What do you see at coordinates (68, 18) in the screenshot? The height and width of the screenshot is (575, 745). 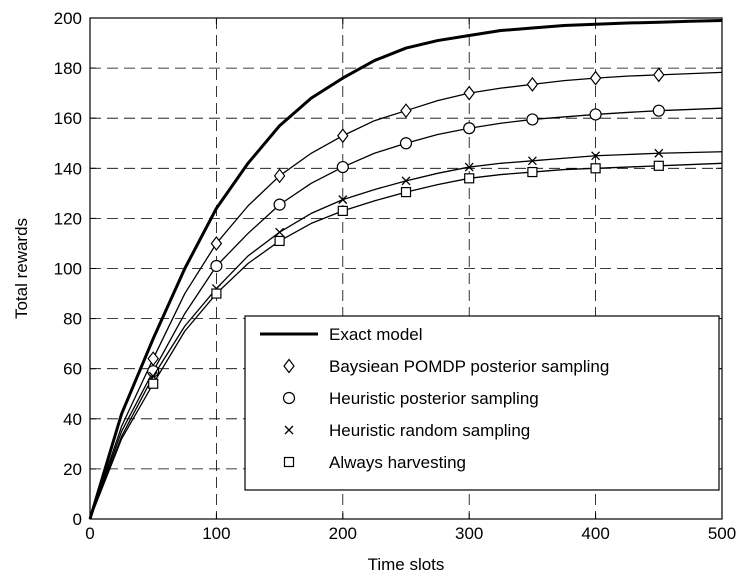 I see `y-tick-label: 200` at bounding box center [68, 18].